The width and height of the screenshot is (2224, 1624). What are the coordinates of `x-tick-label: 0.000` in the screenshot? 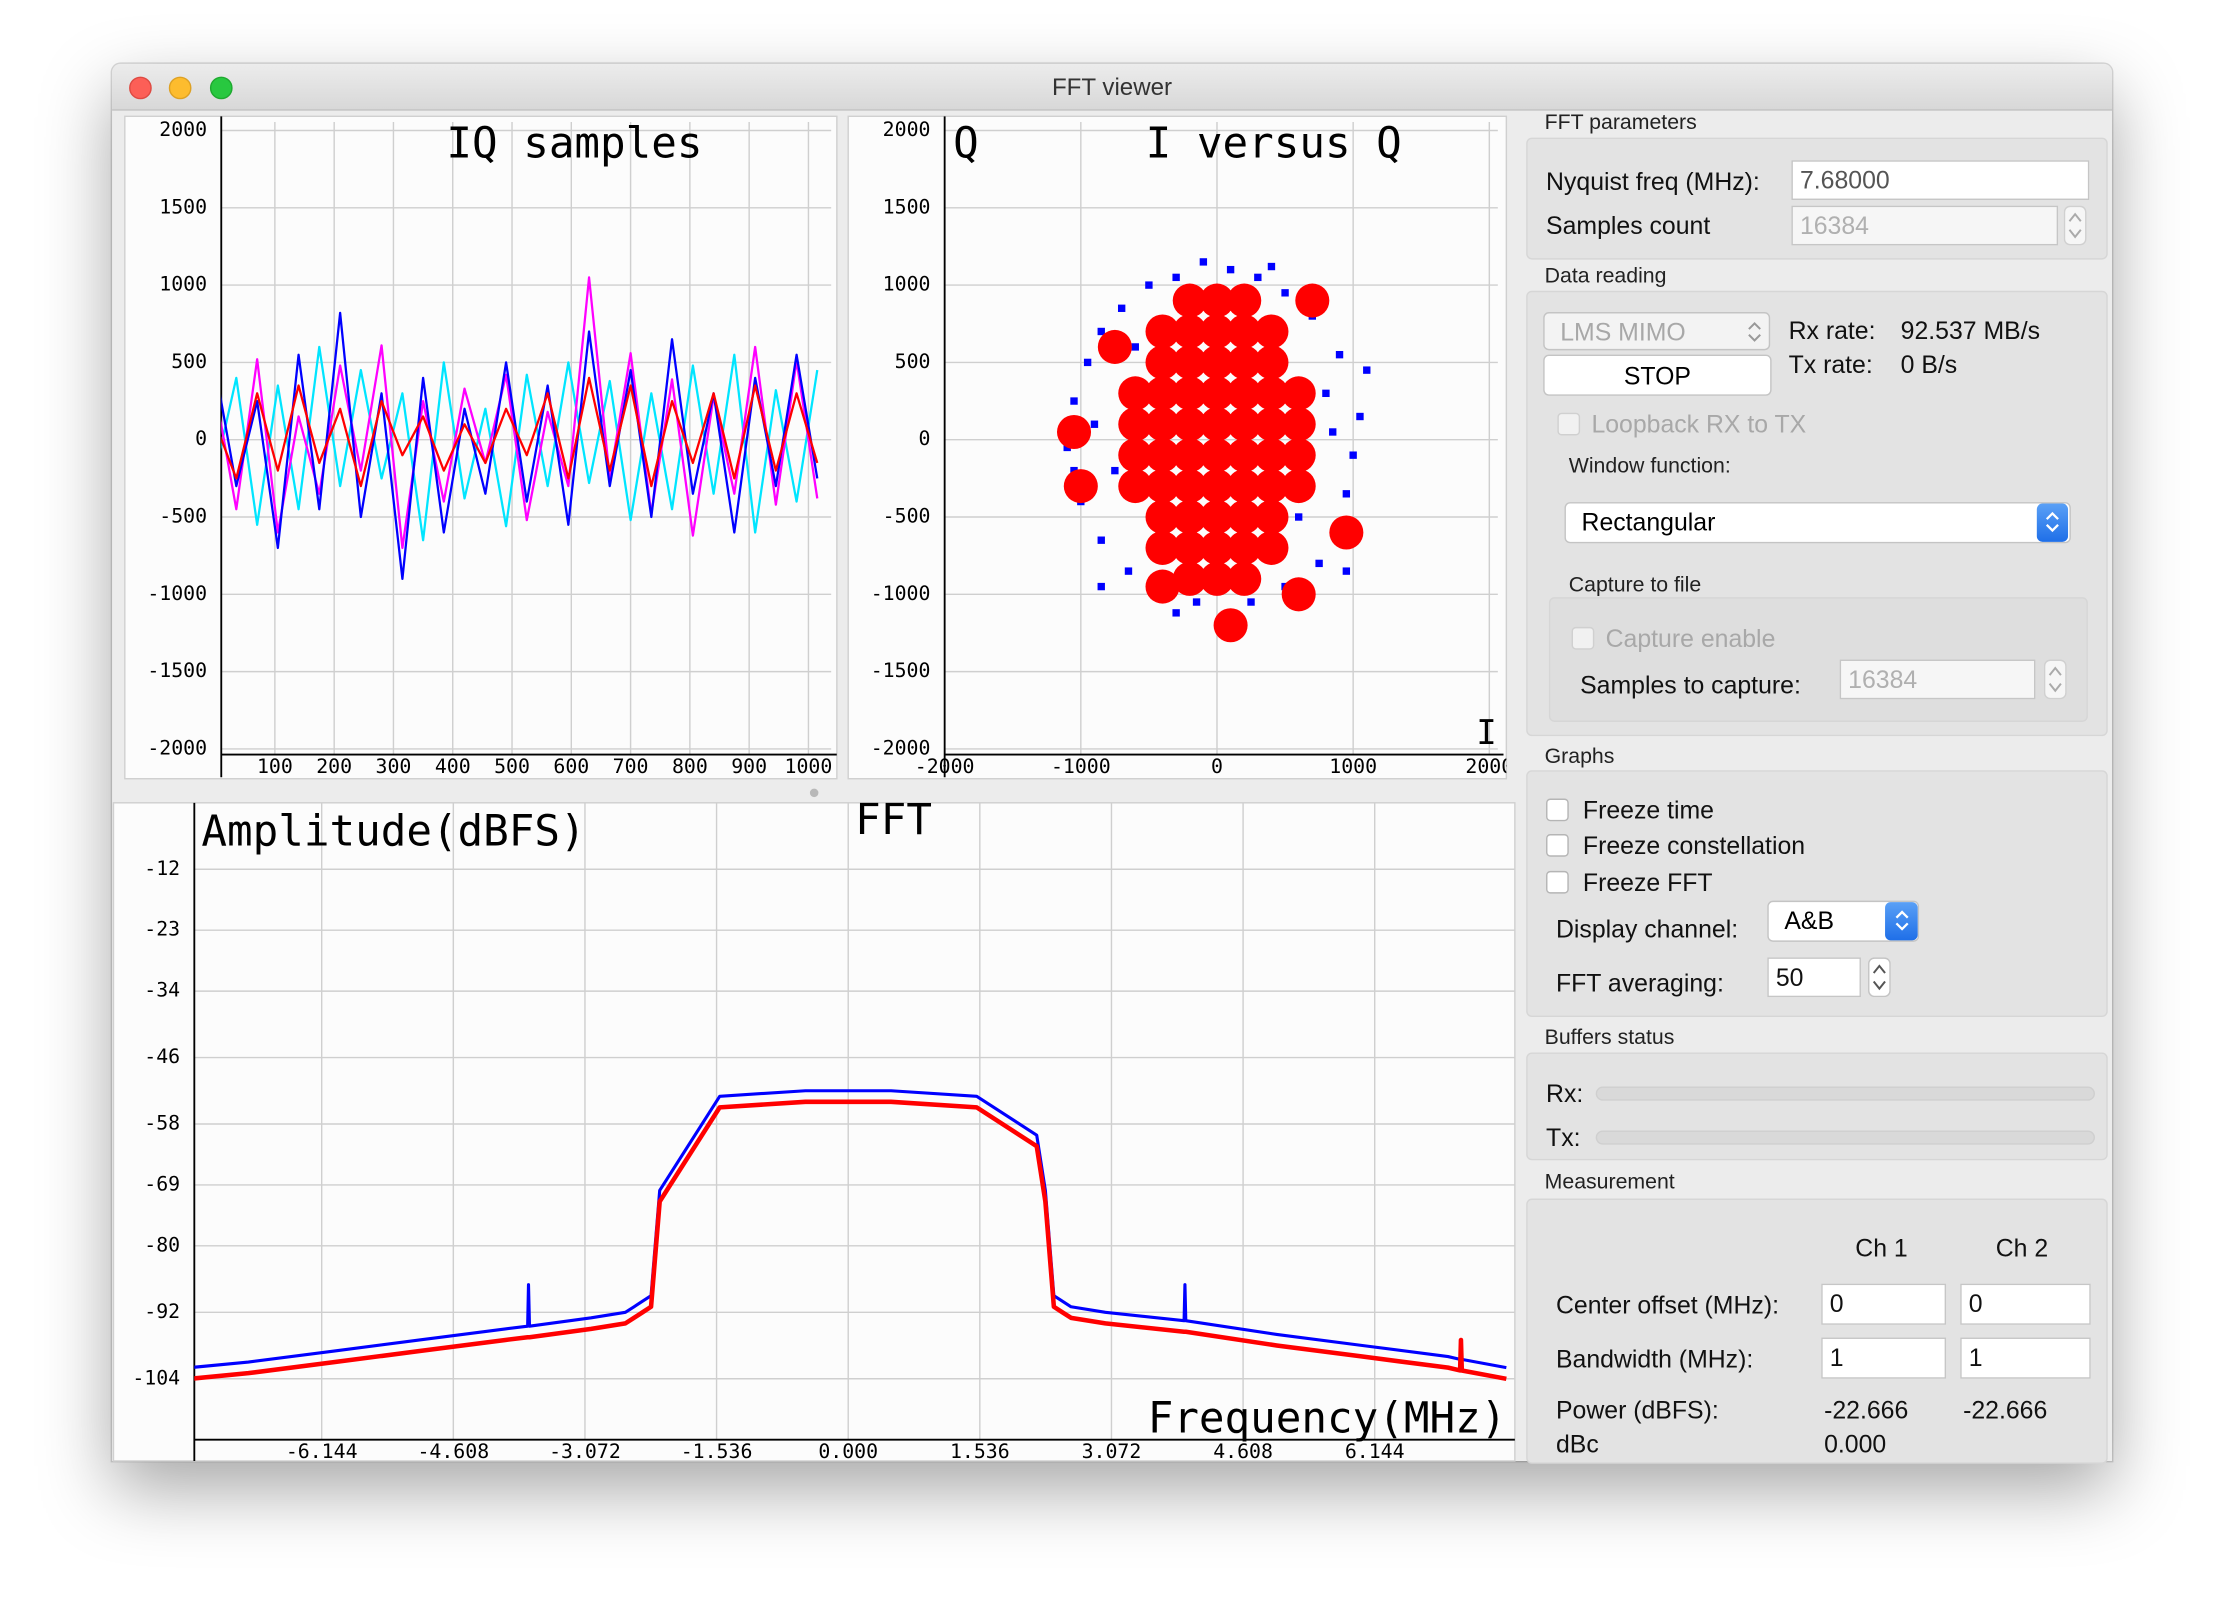 It's located at (848, 1451).